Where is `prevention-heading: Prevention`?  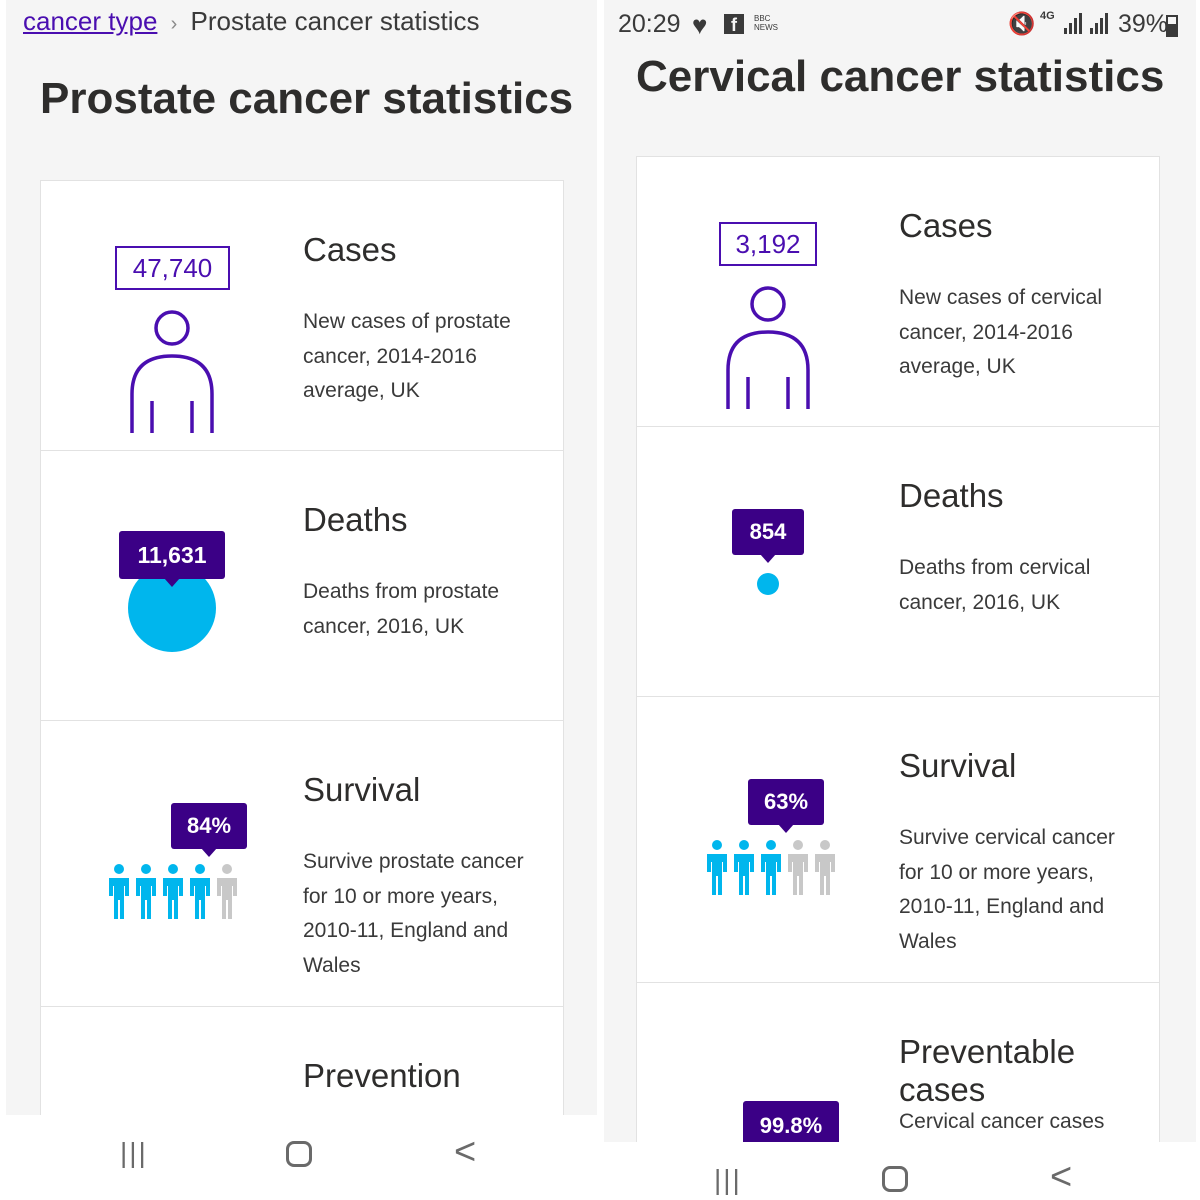
prevention-heading: Prevention is located at coordinates (382, 1075).